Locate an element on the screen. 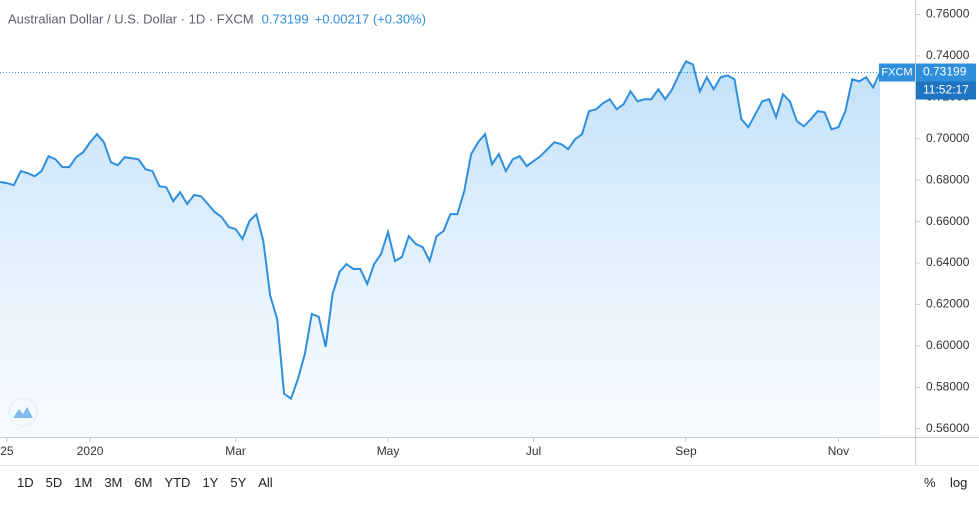 The width and height of the screenshot is (979, 505). series-tag is located at coordinates (897, 72).